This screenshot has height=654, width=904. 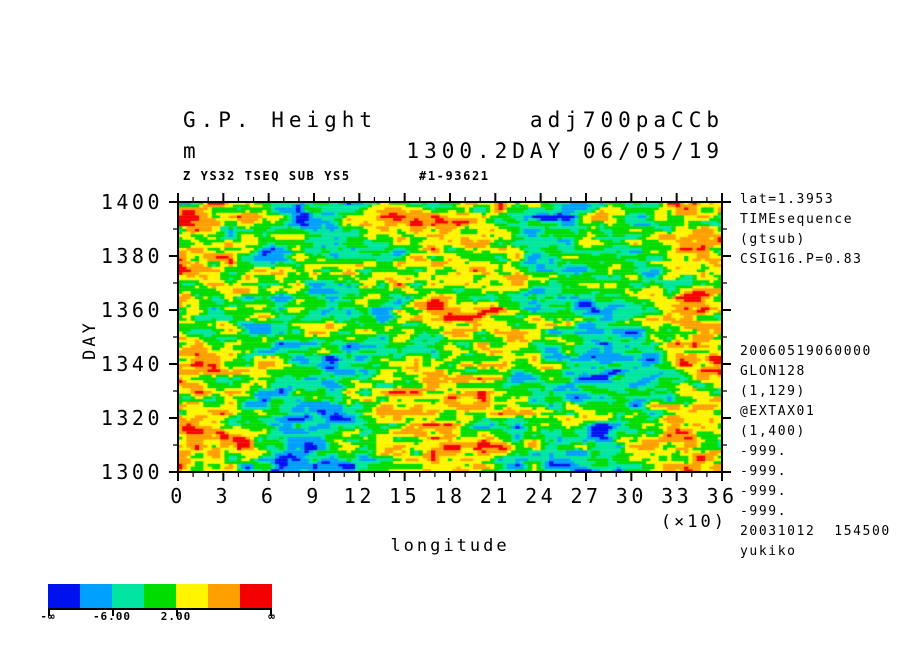 I want to click on x-tick-label: 24, so click(x=541, y=496).